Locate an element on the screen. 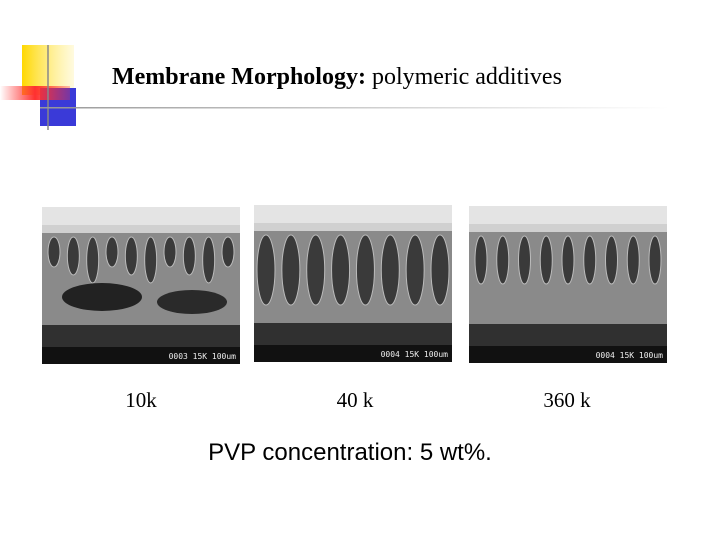 The image size is (720, 540). title-bold: Membrane Morphology: is located at coordinates (239, 77).